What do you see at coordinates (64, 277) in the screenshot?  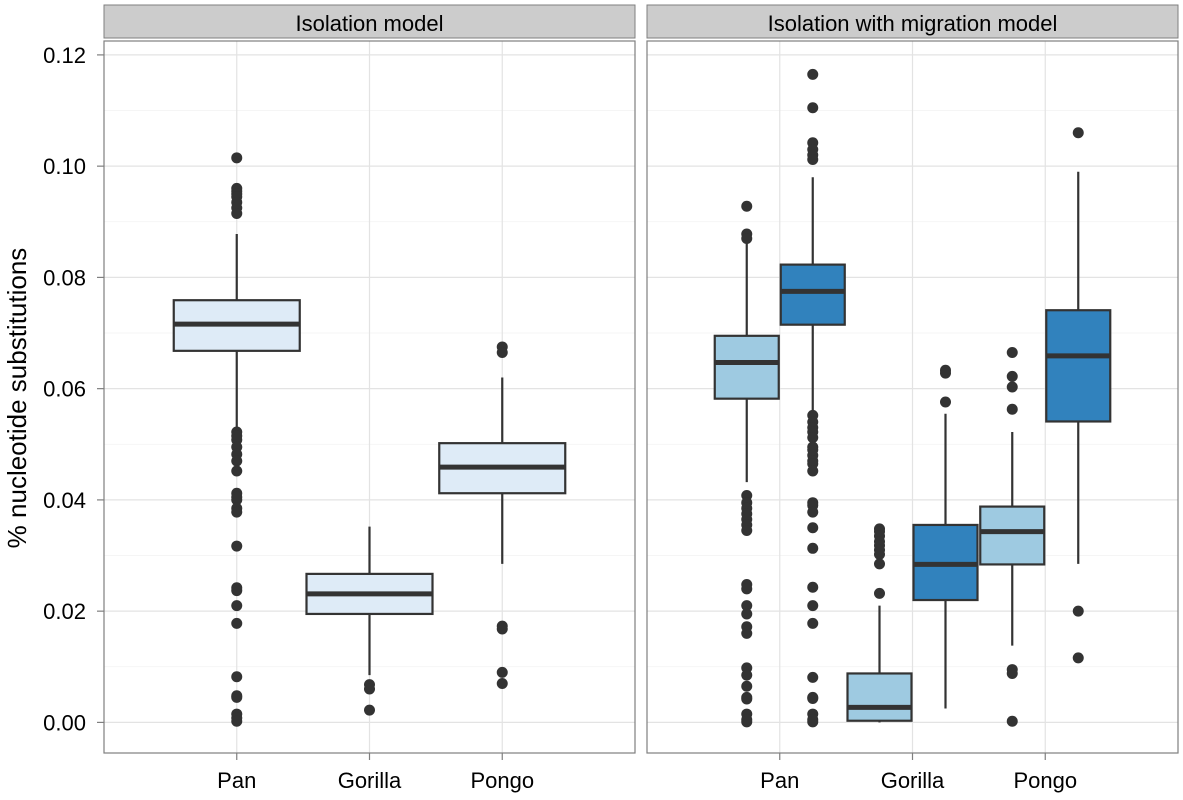 I see `y-tick-label: 0.08` at bounding box center [64, 277].